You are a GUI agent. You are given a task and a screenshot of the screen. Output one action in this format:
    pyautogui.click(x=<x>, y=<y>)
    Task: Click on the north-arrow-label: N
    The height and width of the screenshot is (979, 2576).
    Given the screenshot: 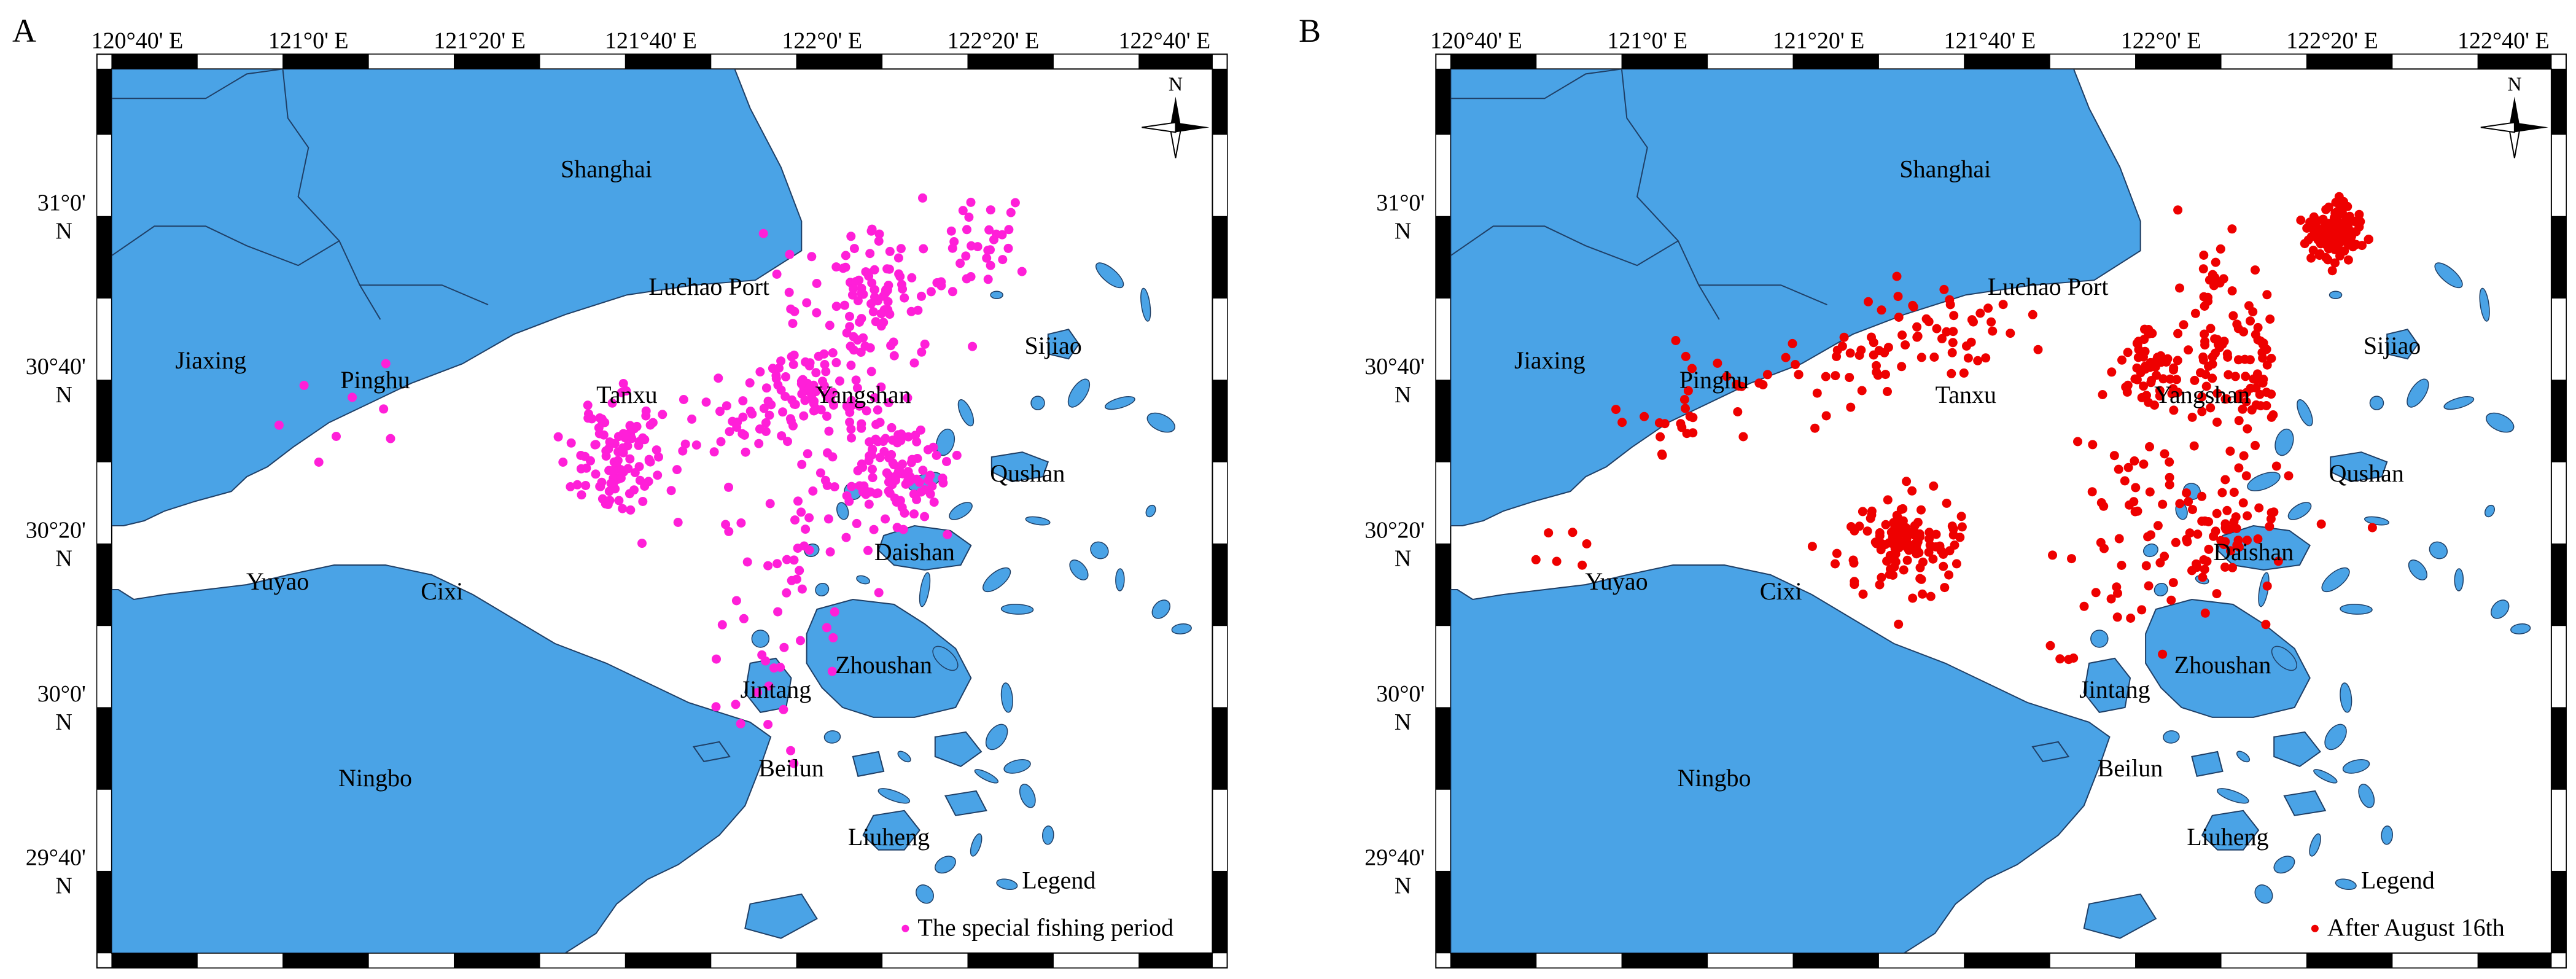 What is the action you would take?
    pyautogui.click(x=1176, y=83)
    